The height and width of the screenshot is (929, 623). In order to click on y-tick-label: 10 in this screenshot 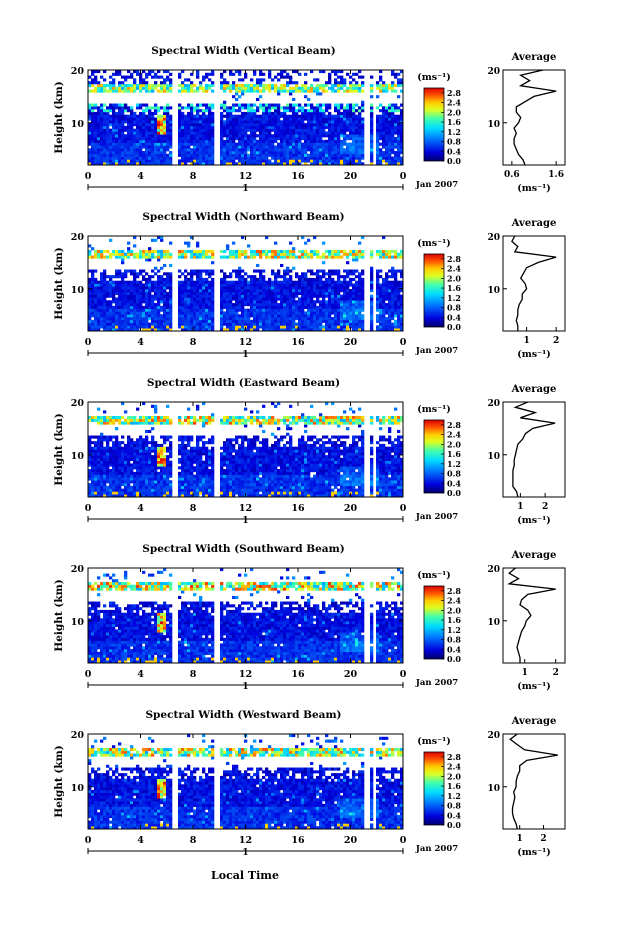, I will do `click(78, 290)`.